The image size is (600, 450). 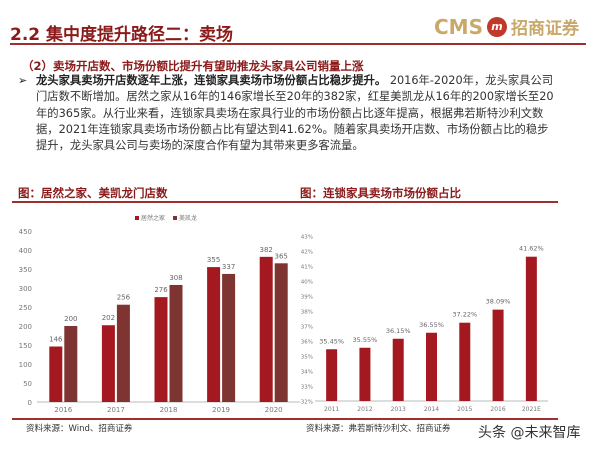 What do you see at coordinates (70, 319) in the screenshot?
I see `data-label: 200` at bounding box center [70, 319].